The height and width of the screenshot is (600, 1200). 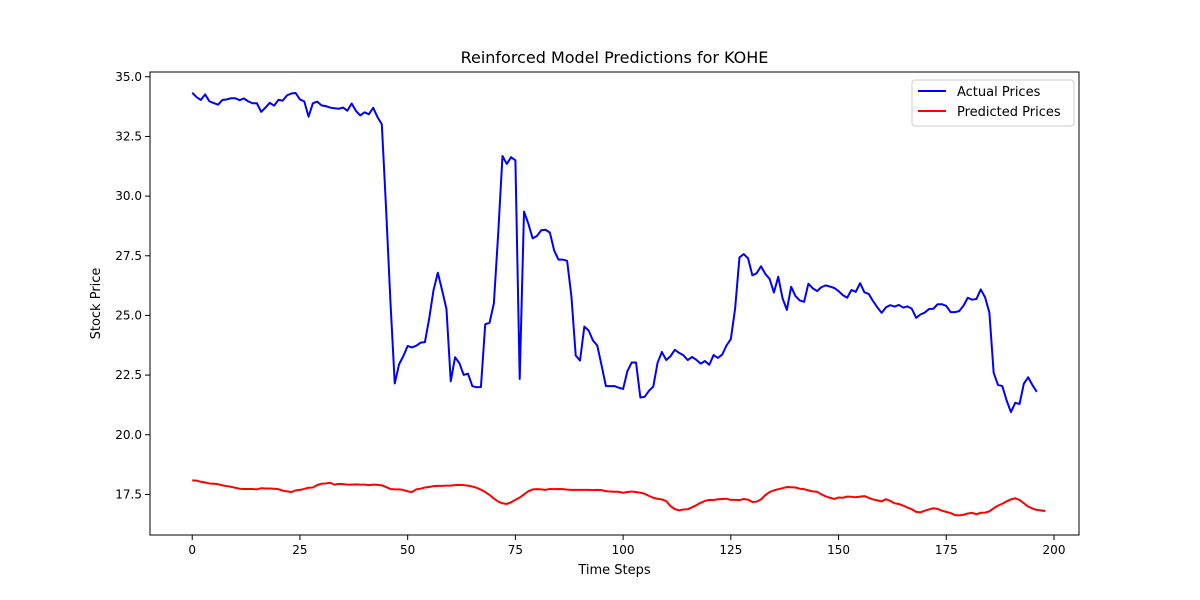 I want to click on y-tick-label: 17.5, so click(x=128, y=494).